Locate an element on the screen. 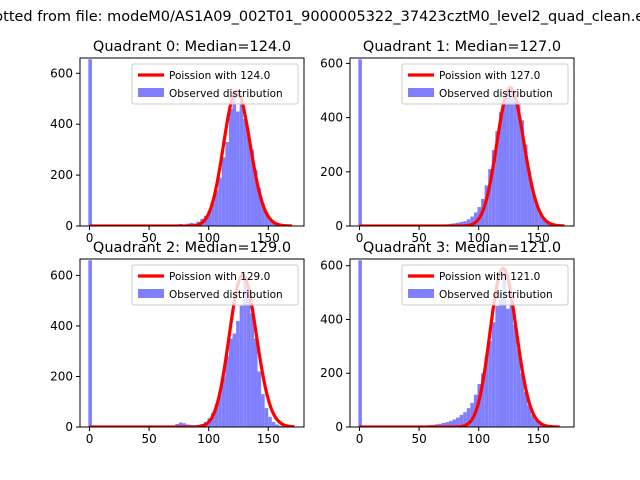 The height and width of the screenshot is (480, 640). subplot-title: Quadrant 0: Median=124.0 is located at coordinates (192, 47).